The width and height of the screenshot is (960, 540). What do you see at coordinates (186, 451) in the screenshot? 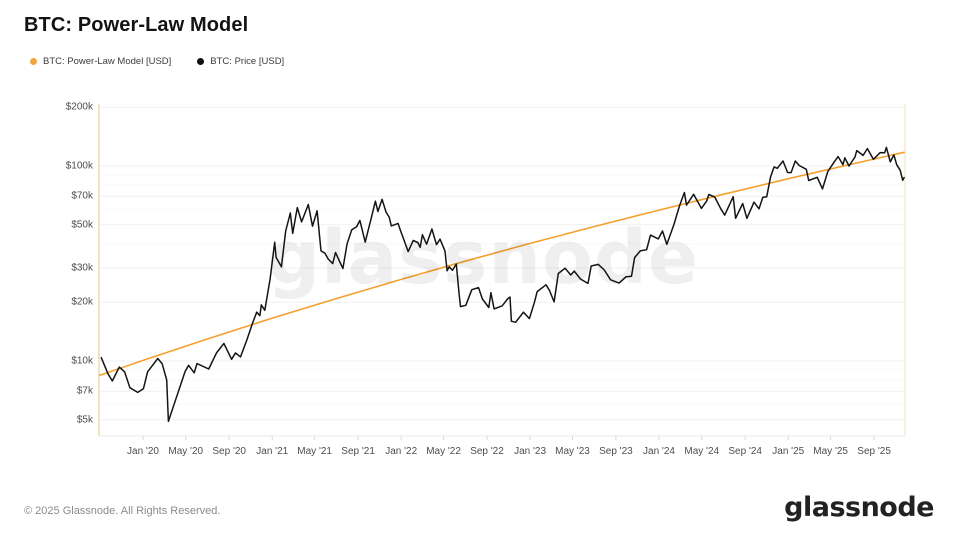
I see `x-axis-label: May '20` at bounding box center [186, 451].